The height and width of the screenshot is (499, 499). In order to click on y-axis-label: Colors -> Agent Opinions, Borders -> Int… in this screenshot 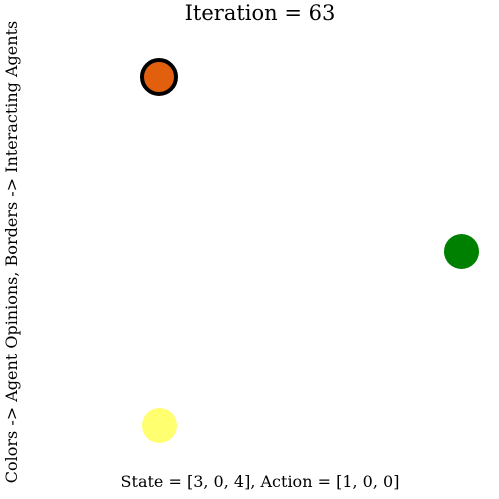, I will do `click(11, 252)`.